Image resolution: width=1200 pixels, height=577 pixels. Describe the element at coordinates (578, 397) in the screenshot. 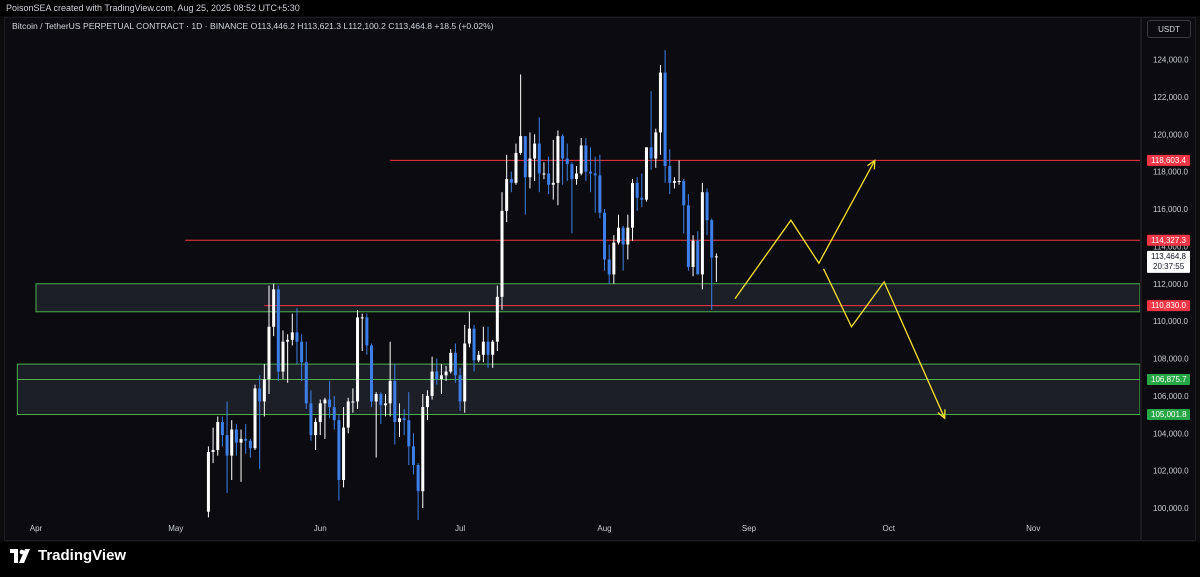

I see `support-zone` at that location.